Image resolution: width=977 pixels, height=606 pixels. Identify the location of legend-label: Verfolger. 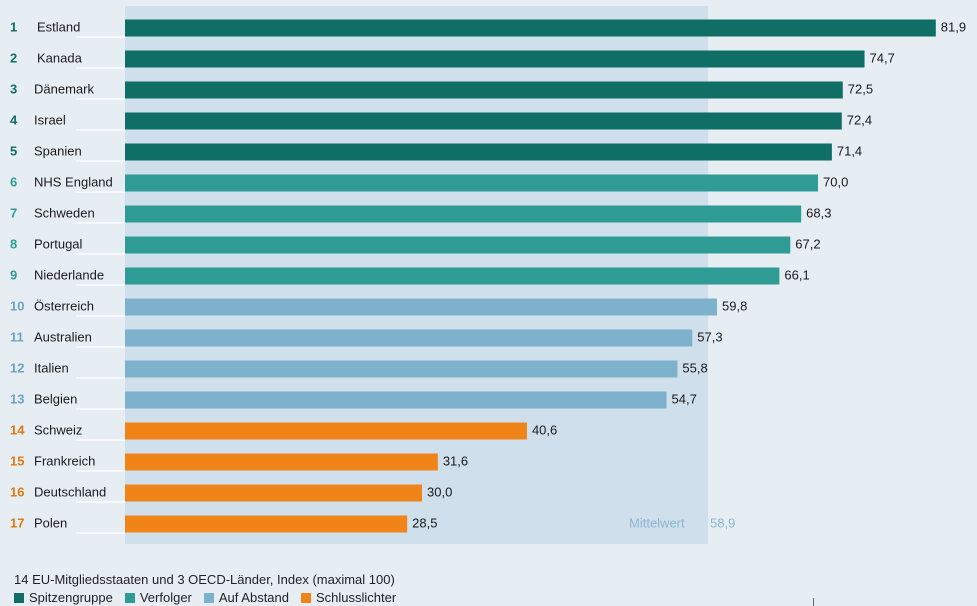
(165, 597).